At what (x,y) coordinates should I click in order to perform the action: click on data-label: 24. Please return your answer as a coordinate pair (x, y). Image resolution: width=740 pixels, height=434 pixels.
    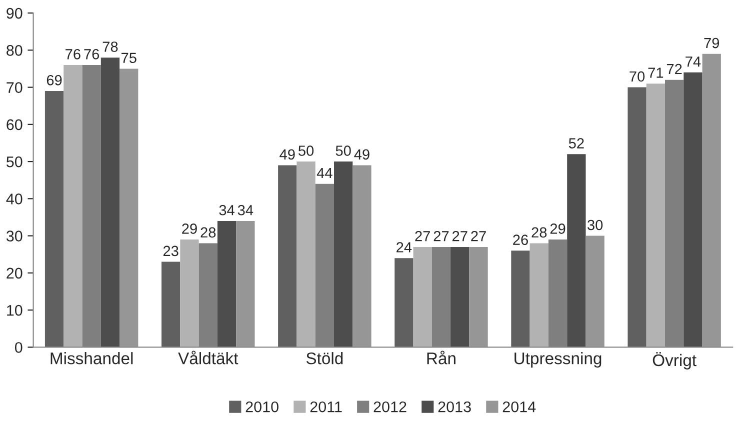
    Looking at the image, I should click on (404, 247).